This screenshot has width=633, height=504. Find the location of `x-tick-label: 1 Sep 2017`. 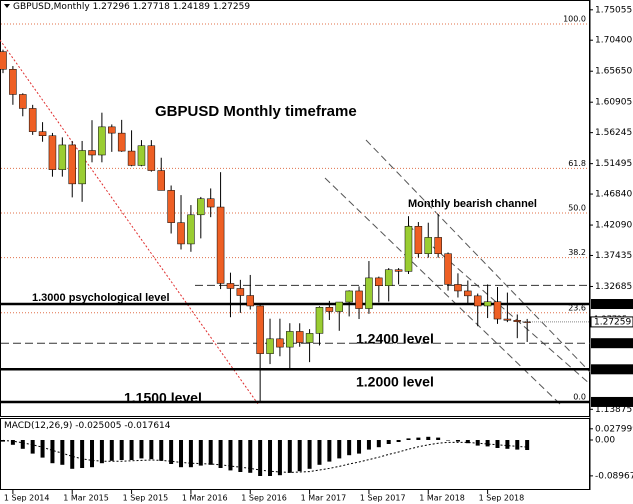

x-tick-label: 1 Sep 2017 is located at coordinates (383, 498).